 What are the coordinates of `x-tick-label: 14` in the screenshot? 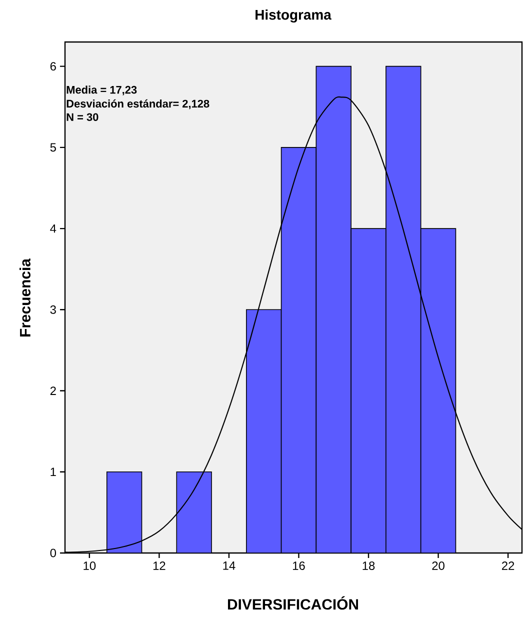 It's located at (229, 566).